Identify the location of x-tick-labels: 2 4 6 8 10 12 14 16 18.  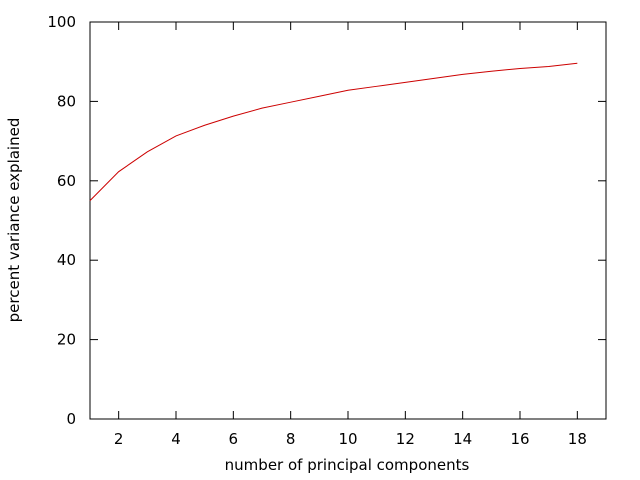
(350, 439).